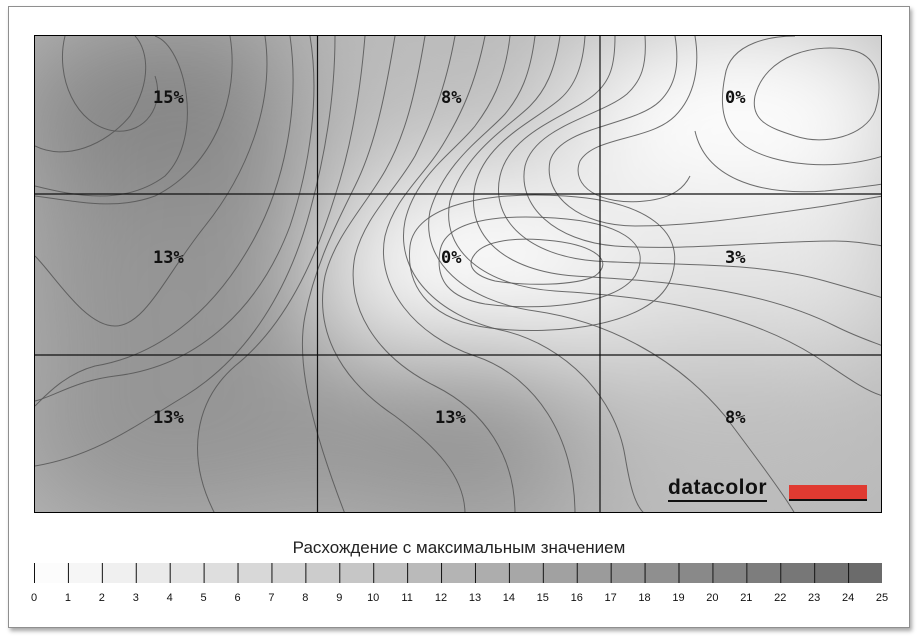 This screenshot has width=918, height=636. I want to click on scale-tick-label-18: 18, so click(644, 598).